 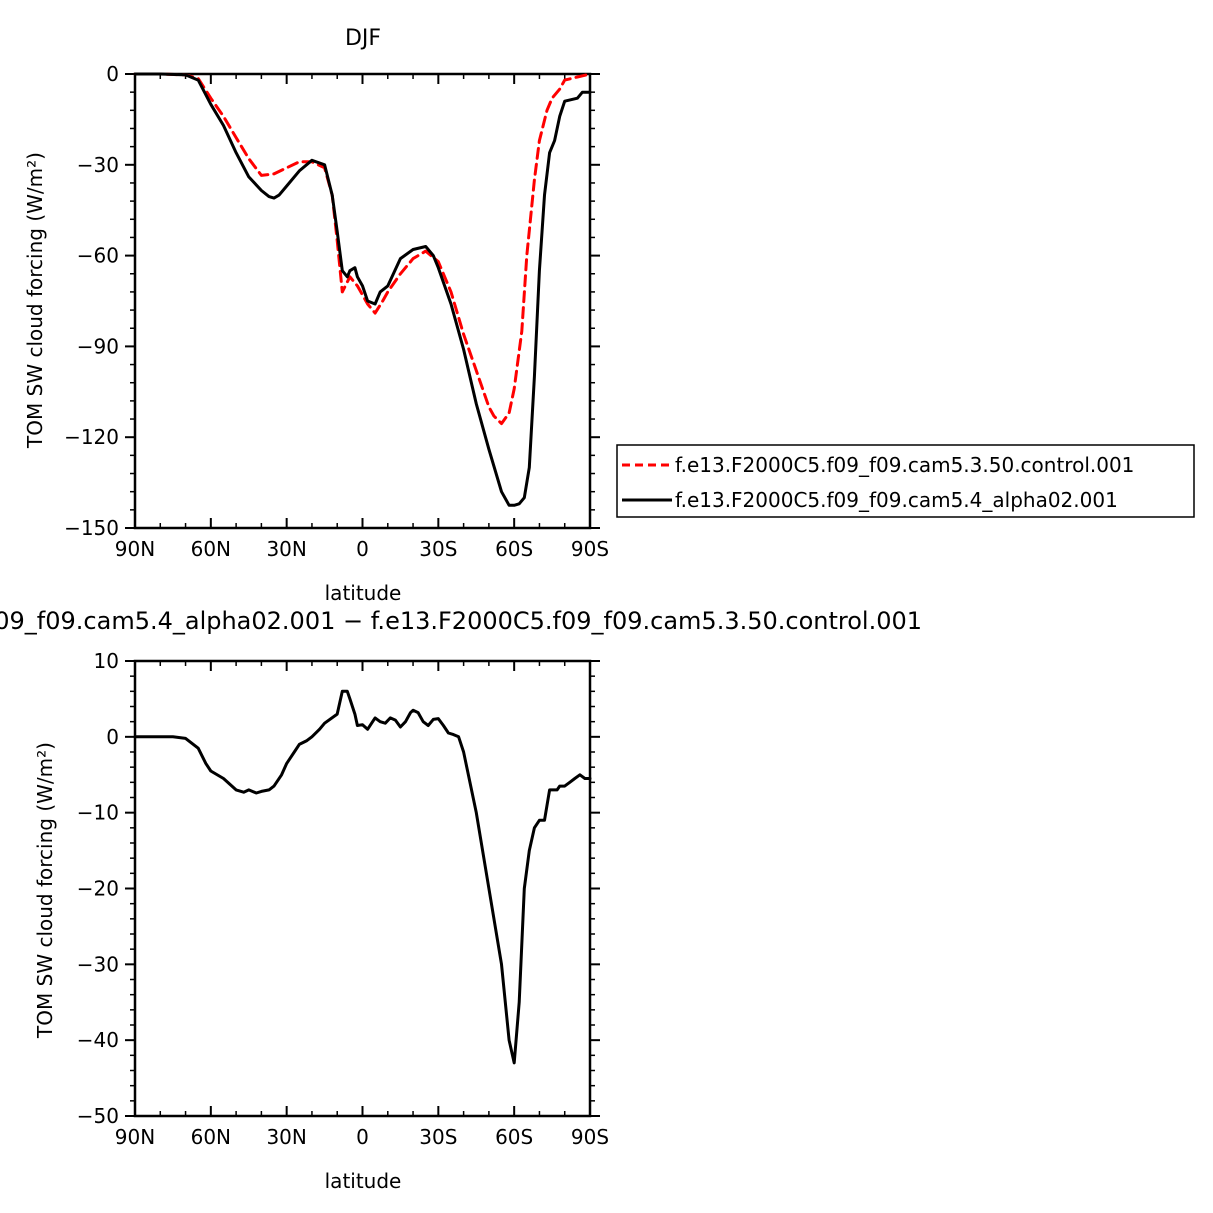 I want to click on panel-top-xlabel: latitude, so click(x=363, y=593).